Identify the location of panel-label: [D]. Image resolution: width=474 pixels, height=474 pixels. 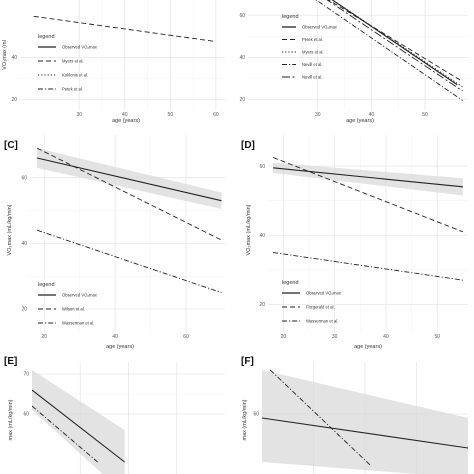
(248, 145).